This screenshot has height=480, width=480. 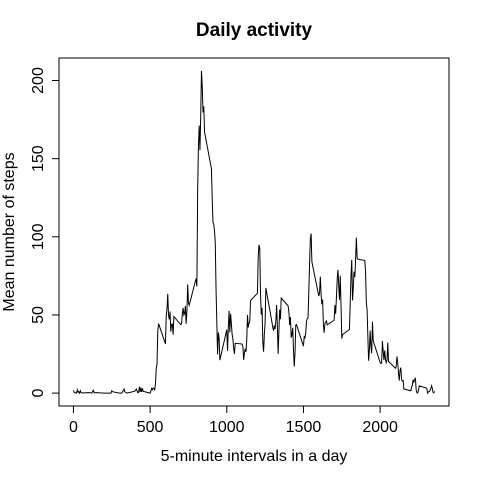 What do you see at coordinates (38, 236) in the screenshot?
I see `y-tick-label: 100` at bounding box center [38, 236].